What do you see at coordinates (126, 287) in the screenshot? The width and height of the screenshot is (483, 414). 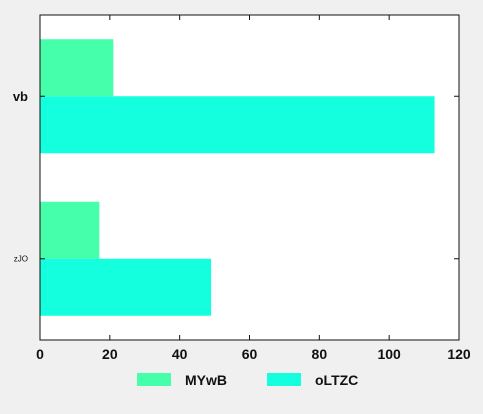 I see `bar-oLTZC-zJO` at bounding box center [126, 287].